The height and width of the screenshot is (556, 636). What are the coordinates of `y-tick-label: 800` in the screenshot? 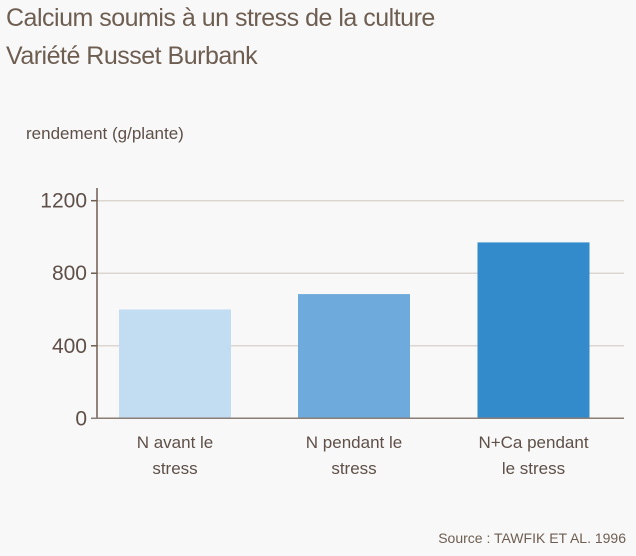 It's located at (69, 273).